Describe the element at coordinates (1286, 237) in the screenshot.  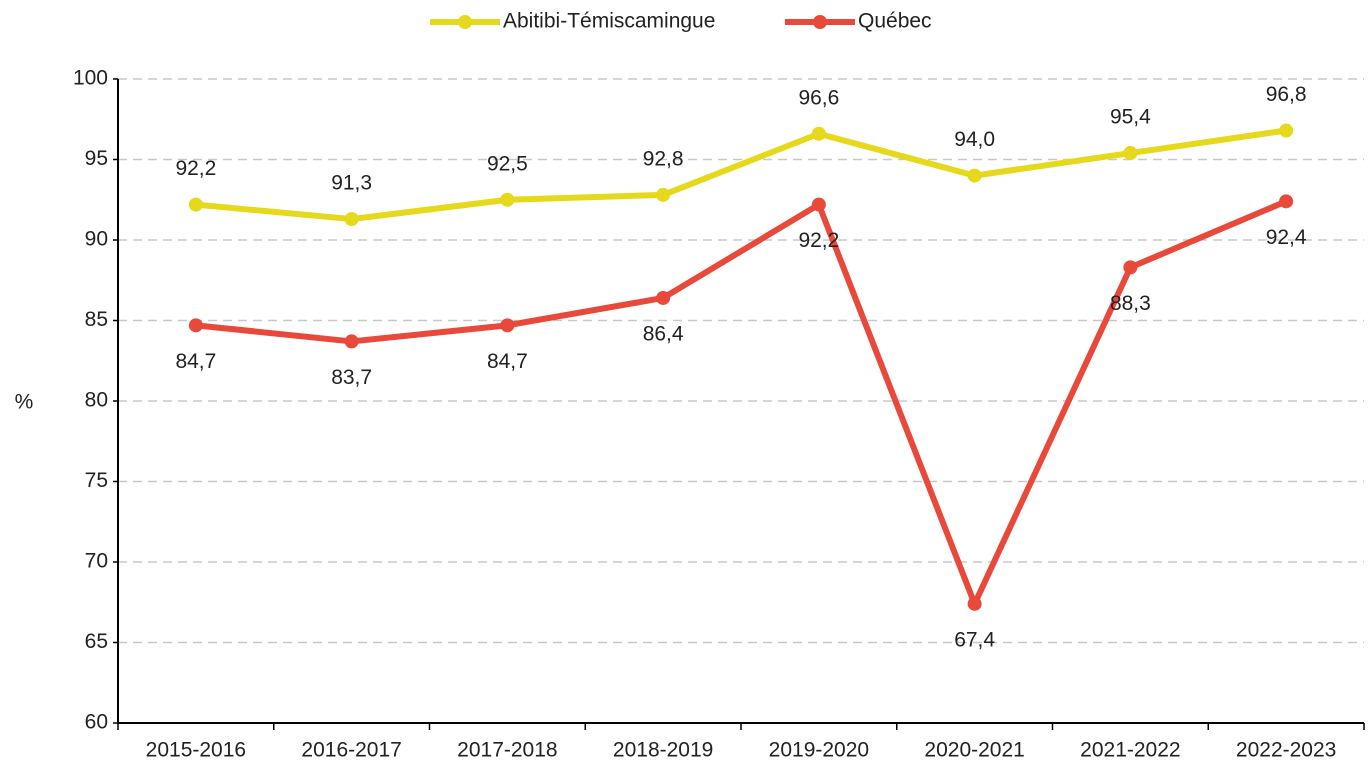
I see `data-label: 92,4` at that location.